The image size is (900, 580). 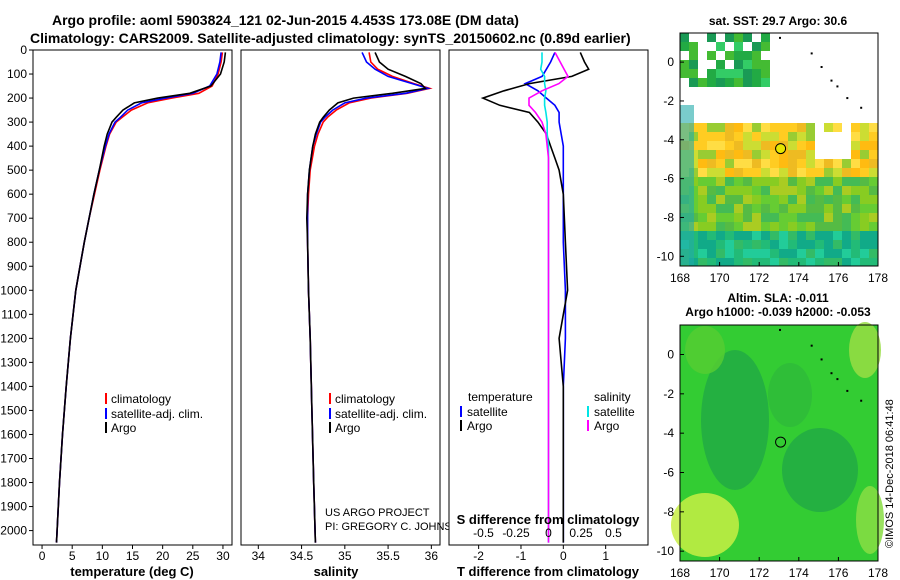 What do you see at coordinates (668, 179) in the screenshot?
I see `map-y-tick-label-3: -6` at bounding box center [668, 179].